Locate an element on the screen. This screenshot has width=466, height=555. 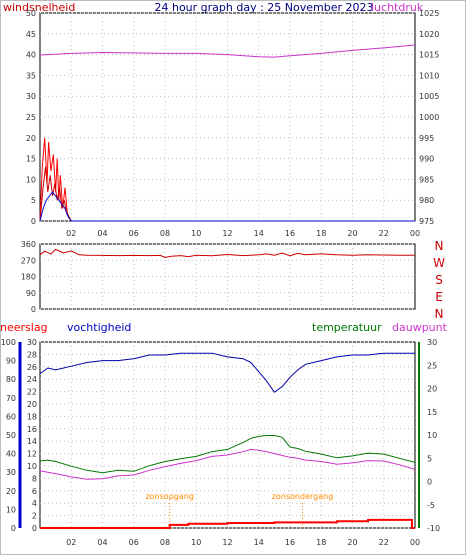
rain-line is located at coordinates (227, 523).